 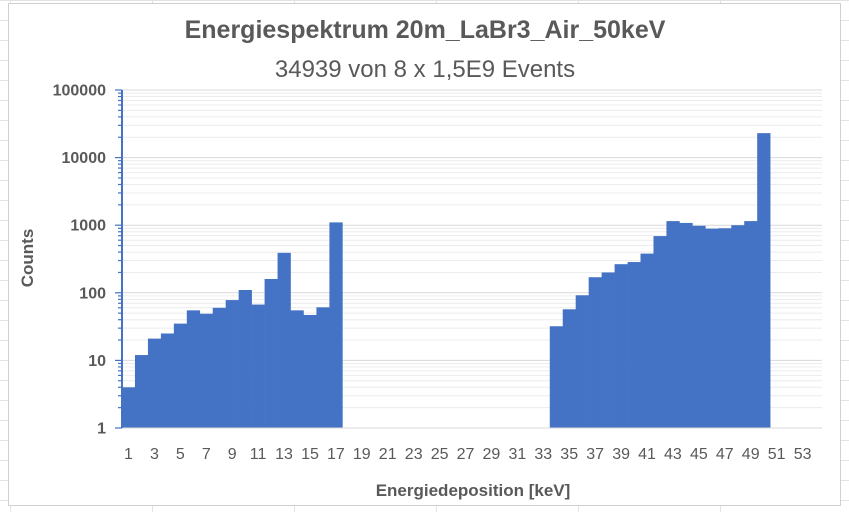 I want to click on chart-subtitle: 34939 von 8 x 1,5E9 Events, so click(x=425, y=69).